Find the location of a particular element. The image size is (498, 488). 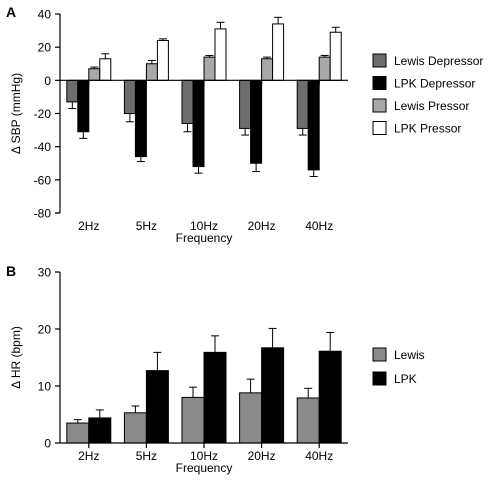

panel-label: A is located at coordinates (11, 12).